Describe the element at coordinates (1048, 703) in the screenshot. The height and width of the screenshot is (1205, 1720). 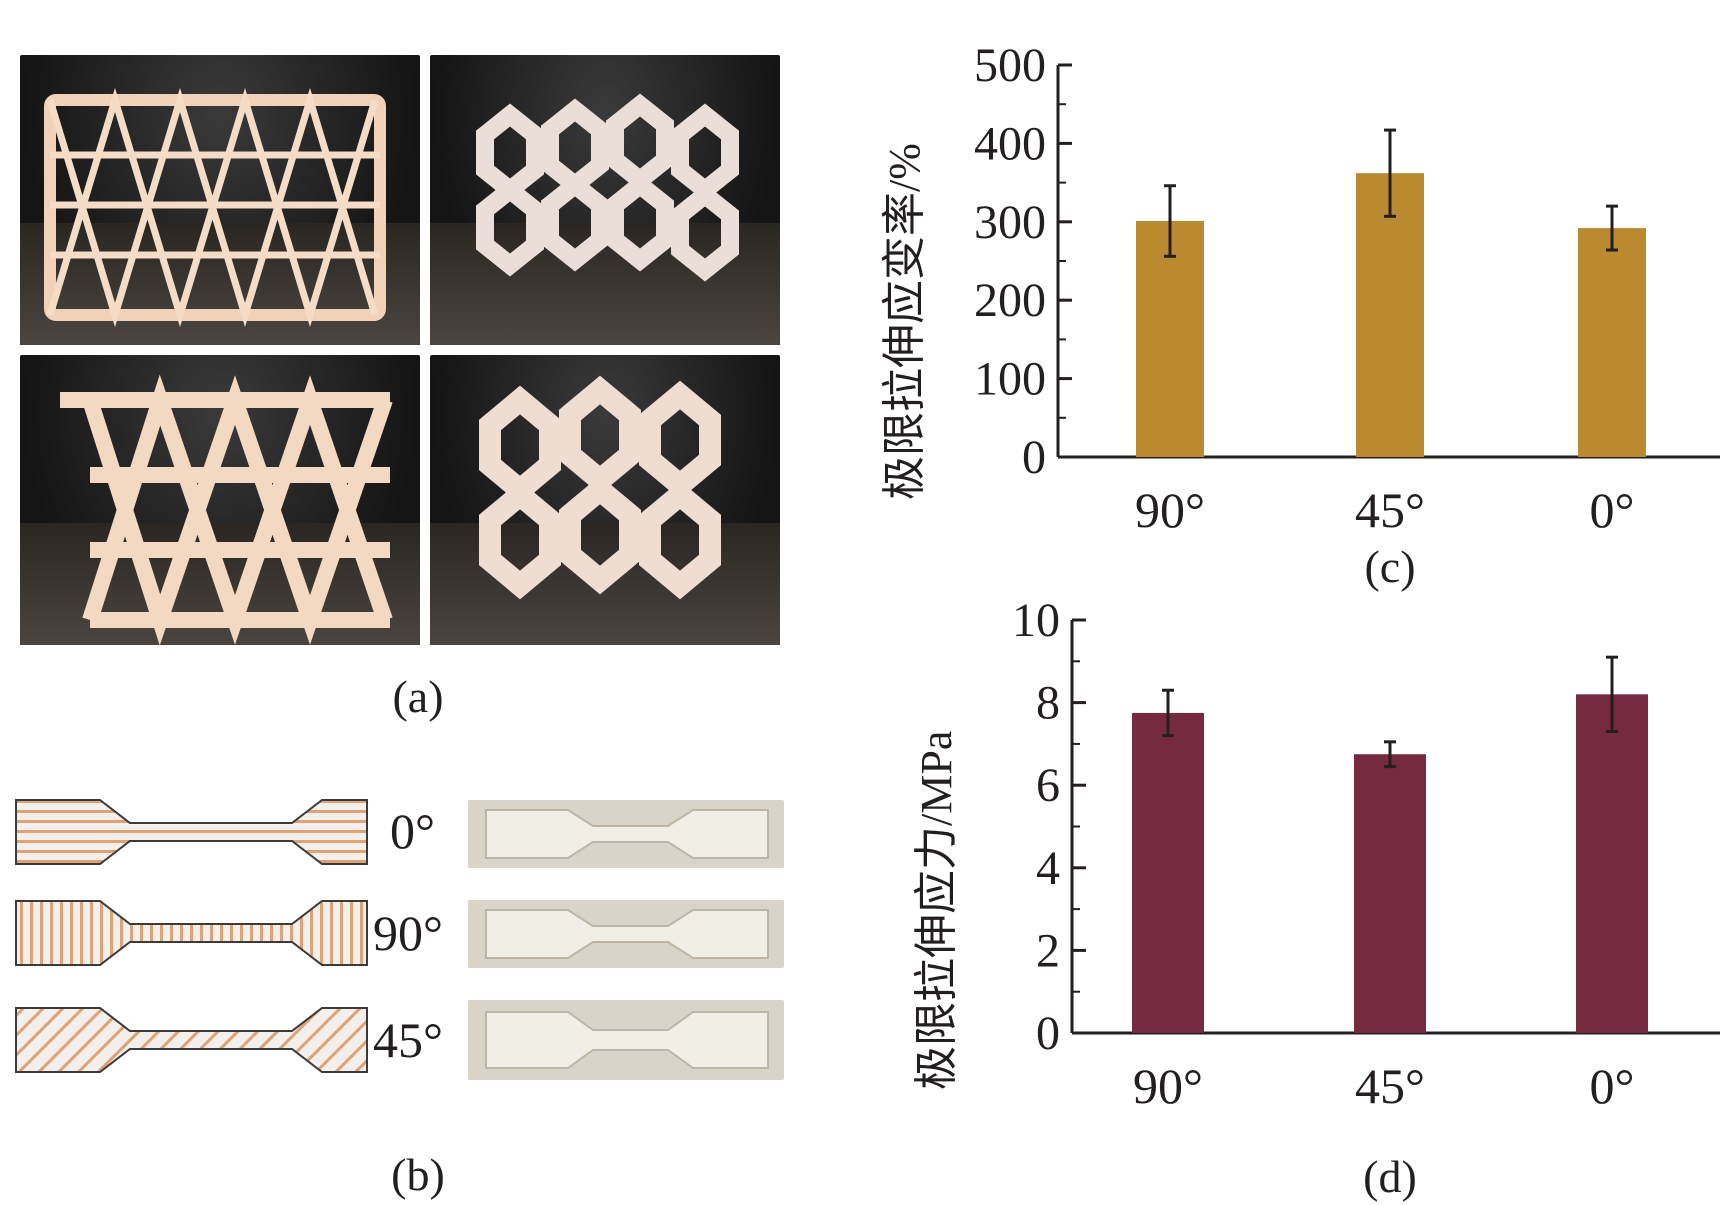
I see `y-tick-label: 8` at that location.